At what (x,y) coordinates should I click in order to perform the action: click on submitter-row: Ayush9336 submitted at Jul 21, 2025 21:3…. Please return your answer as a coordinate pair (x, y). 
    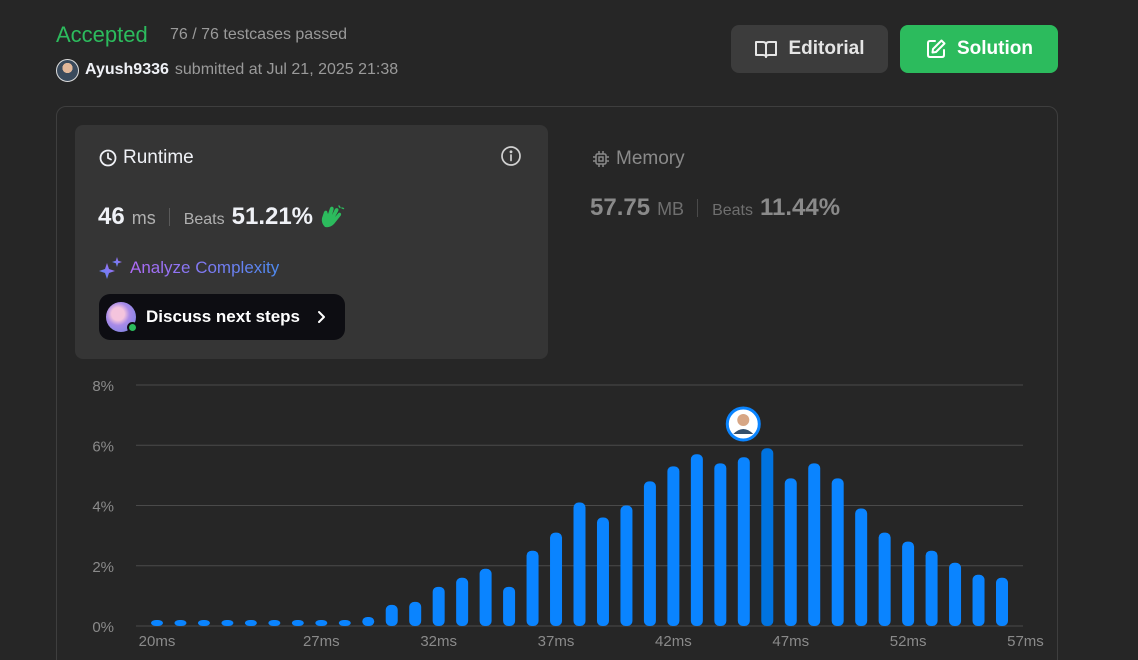
    Looking at the image, I should click on (227, 70).